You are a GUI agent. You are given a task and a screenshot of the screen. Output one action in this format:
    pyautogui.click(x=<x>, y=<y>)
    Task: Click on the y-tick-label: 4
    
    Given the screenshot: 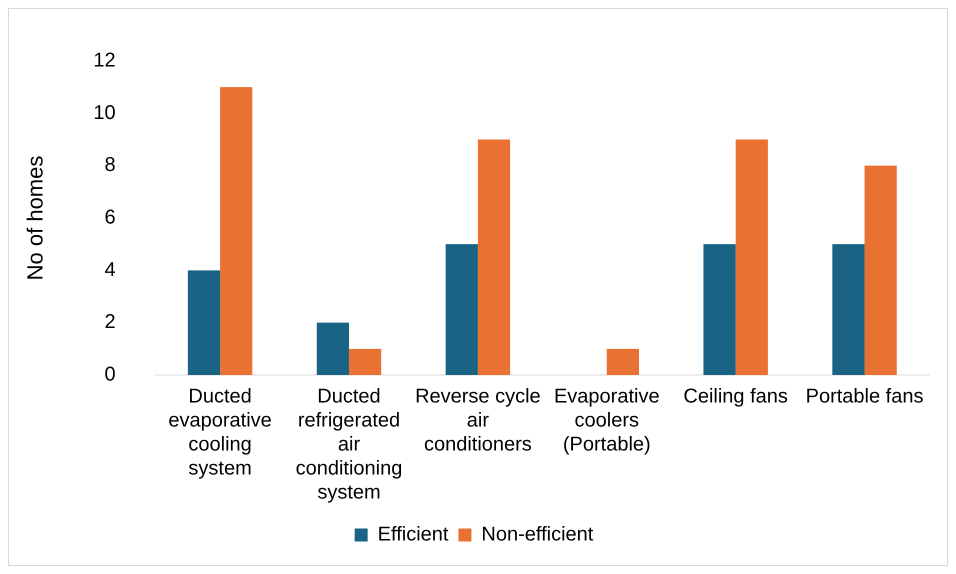 What is the action you would take?
    pyautogui.click(x=110, y=269)
    